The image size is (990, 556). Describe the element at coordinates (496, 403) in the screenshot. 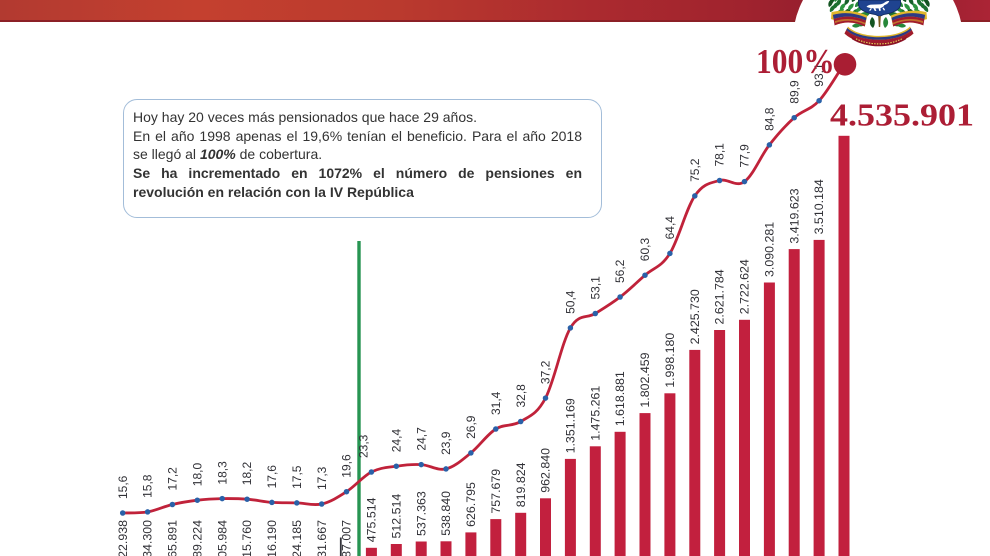

I see `svg-text: 31,4` at that location.